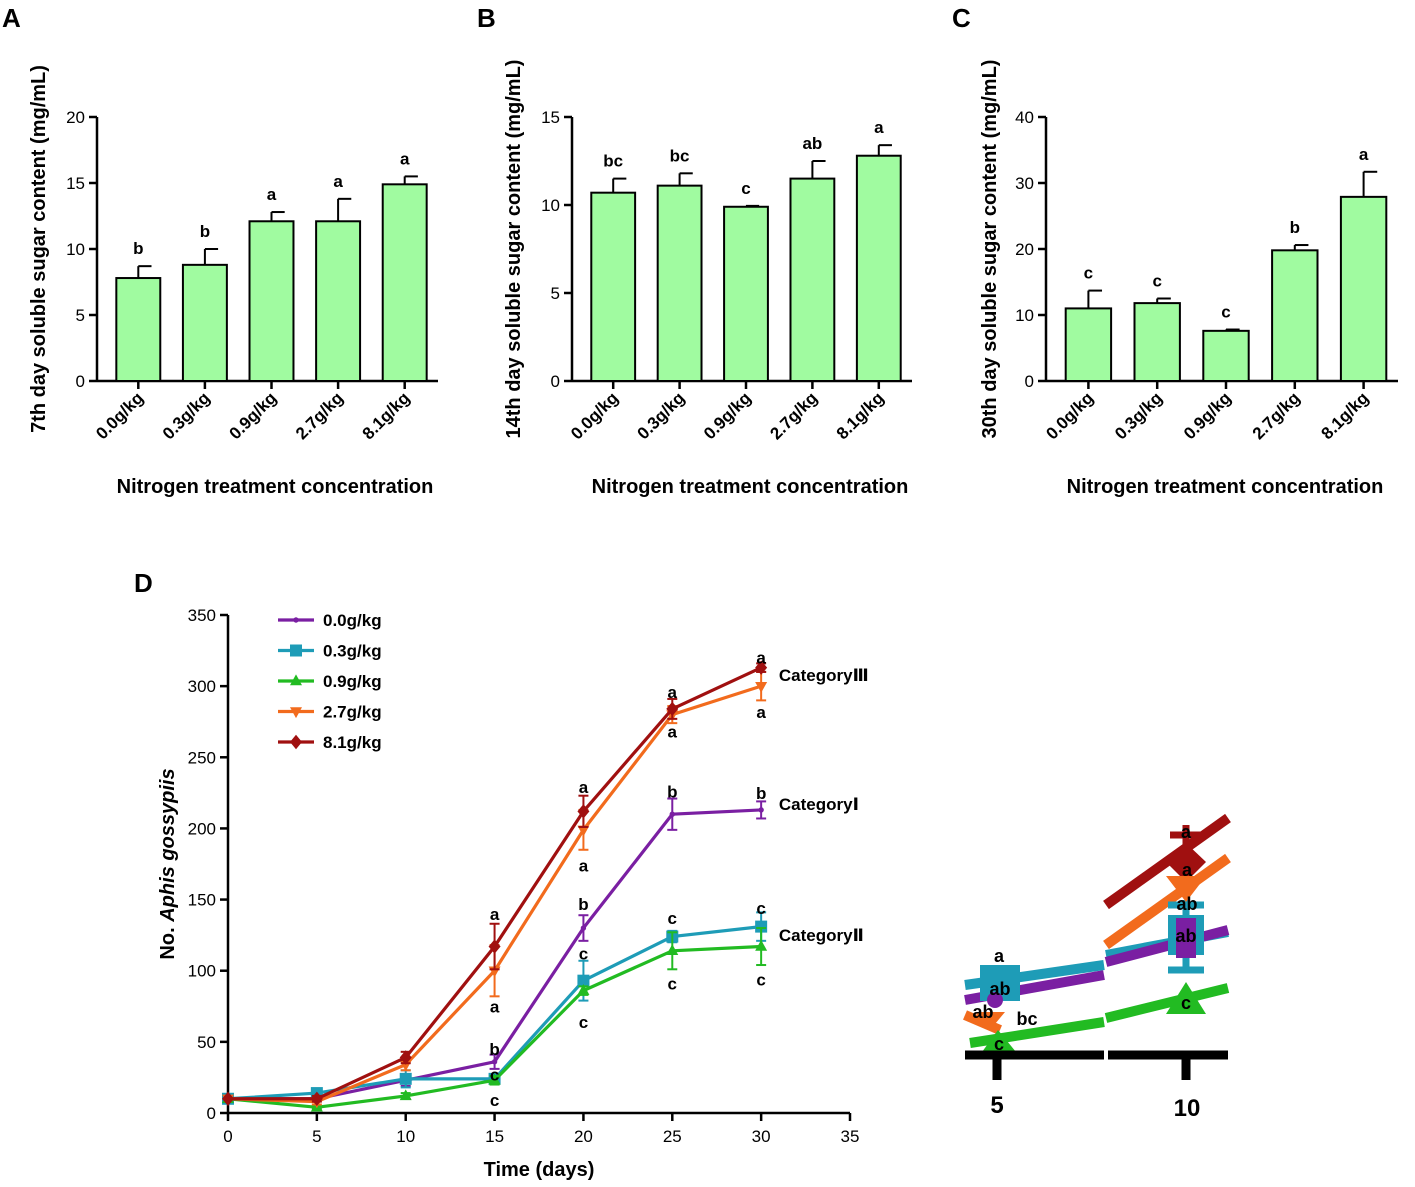 The width and height of the screenshot is (1415, 1187). What do you see at coordinates (352, 712) in the screenshot?
I see `legend-label: 2.7g/kg` at bounding box center [352, 712].